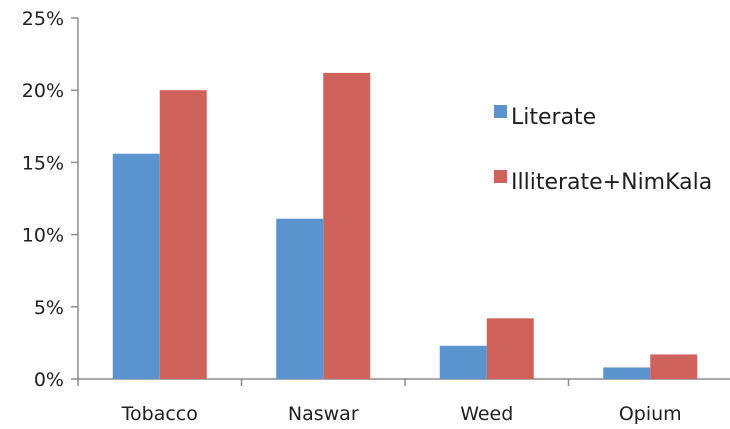 This screenshot has height=429, width=730. What do you see at coordinates (500, 176) in the screenshot?
I see `legend-swatch-illiterate-nimkala` at bounding box center [500, 176].